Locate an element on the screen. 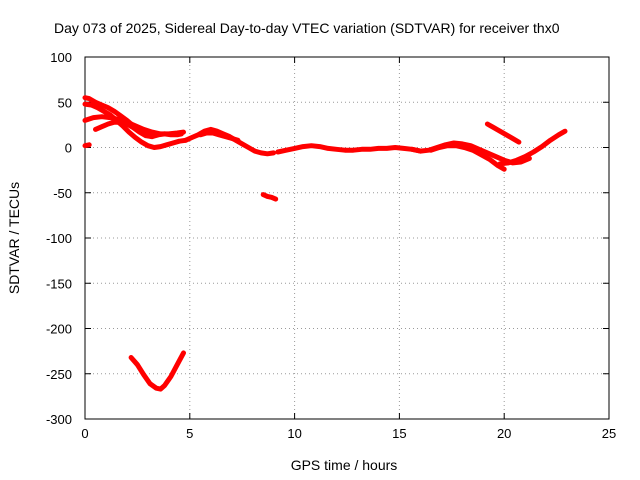 Image resolution: width=640 pixels, height=480 pixels. x-tick-label: 25 is located at coordinates (609, 433).